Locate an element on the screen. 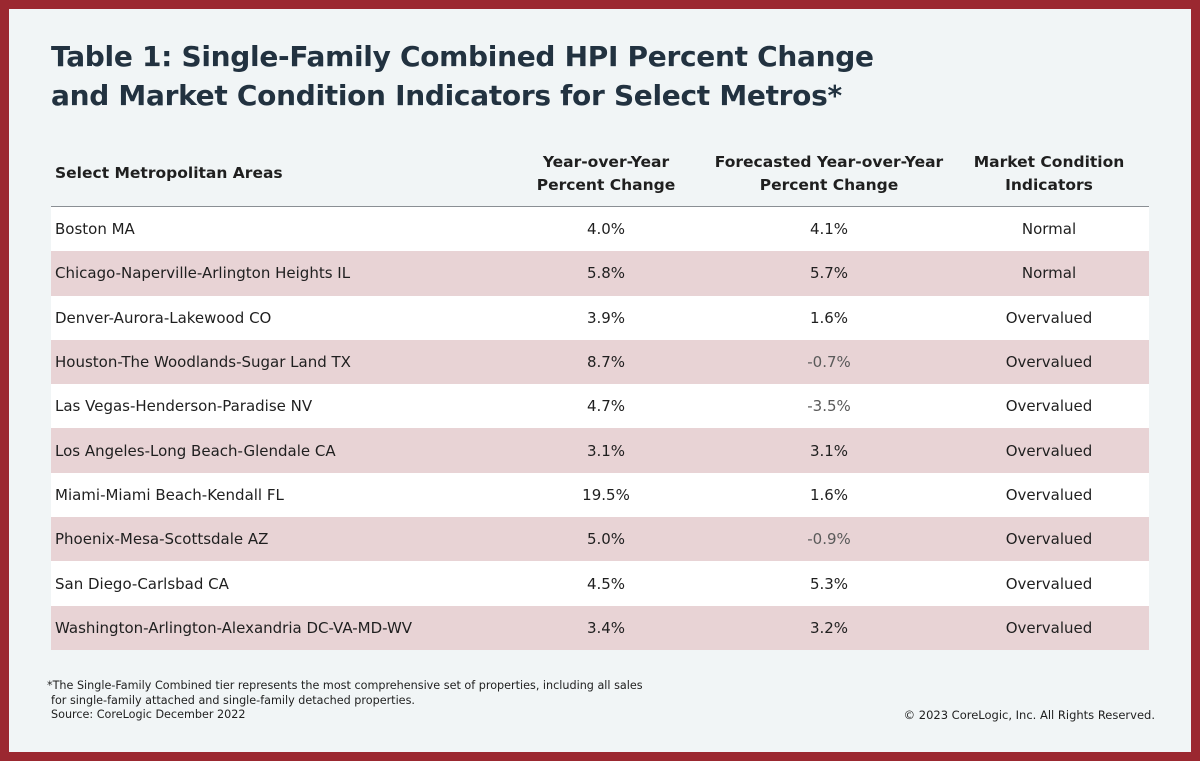  forecast-cell: 3.1% is located at coordinates (829, 450).